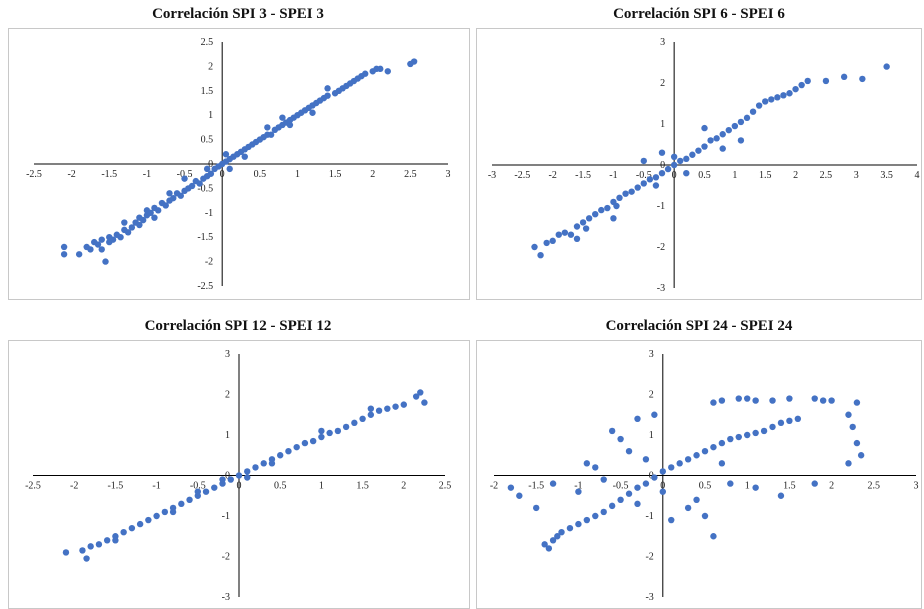 The height and width of the screenshot is (609, 924). Describe the element at coordinates (209, 262) in the screenshot. I see `y-tick-label: -2` at that location.